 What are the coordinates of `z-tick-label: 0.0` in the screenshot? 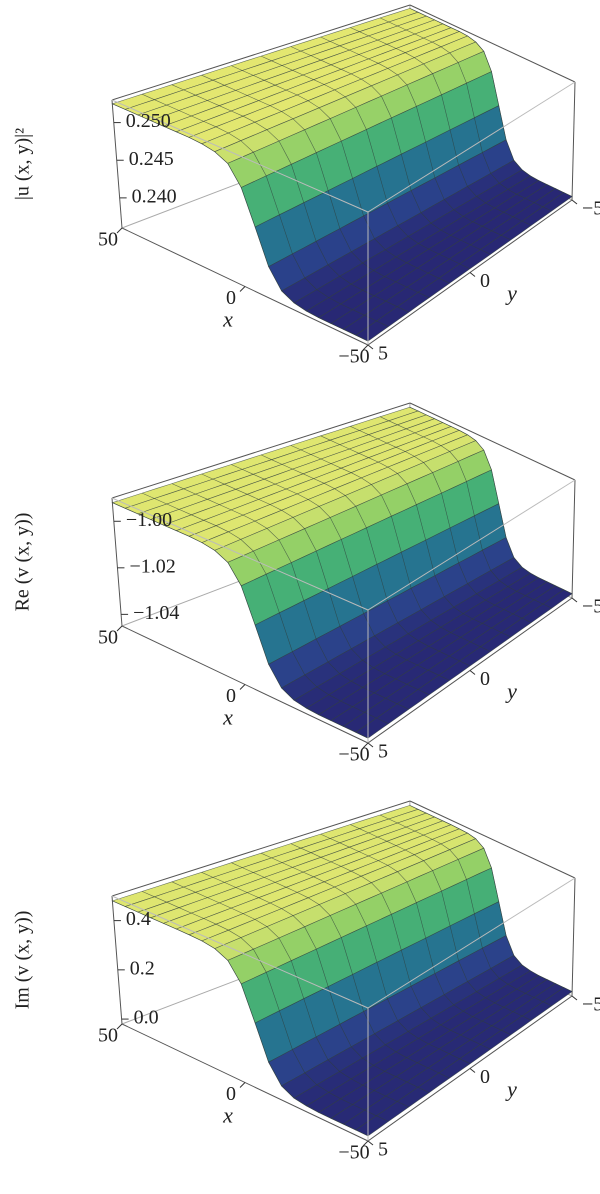 It's located at (146, 1018).